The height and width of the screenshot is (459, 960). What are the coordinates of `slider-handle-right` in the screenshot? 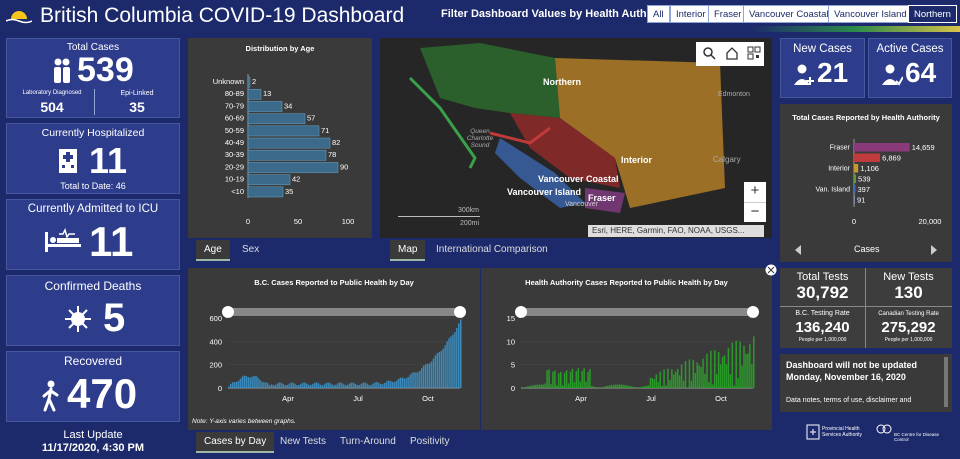 It's located at (753, 312).